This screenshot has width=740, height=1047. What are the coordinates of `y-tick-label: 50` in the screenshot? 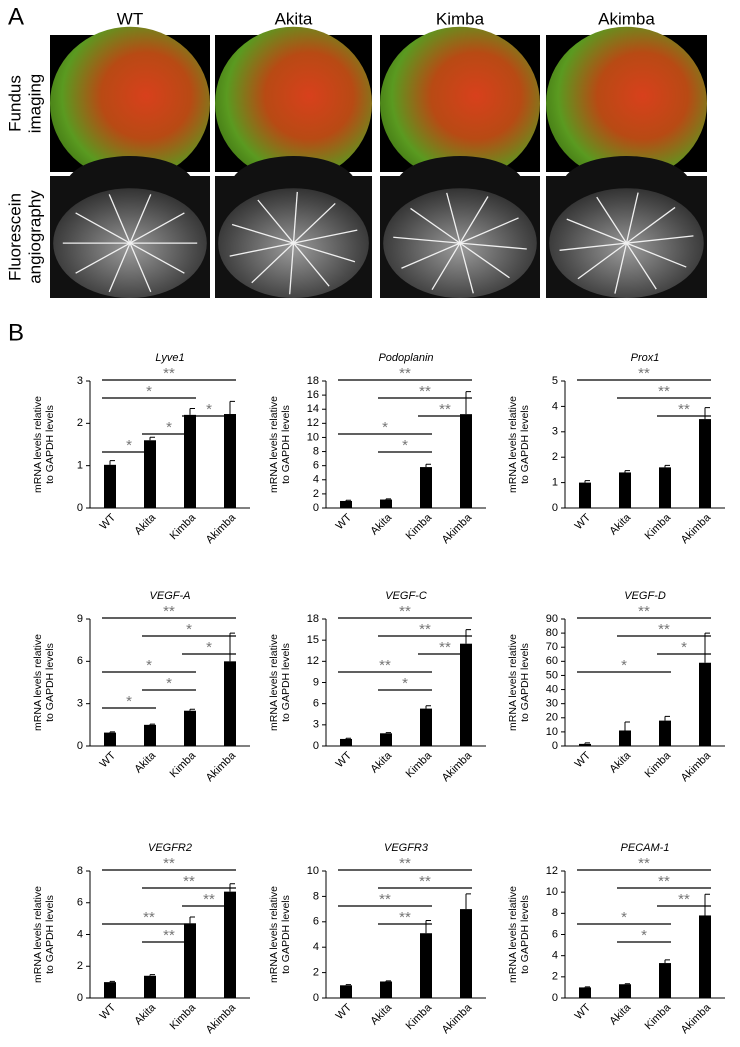 It's located at (552, 675).